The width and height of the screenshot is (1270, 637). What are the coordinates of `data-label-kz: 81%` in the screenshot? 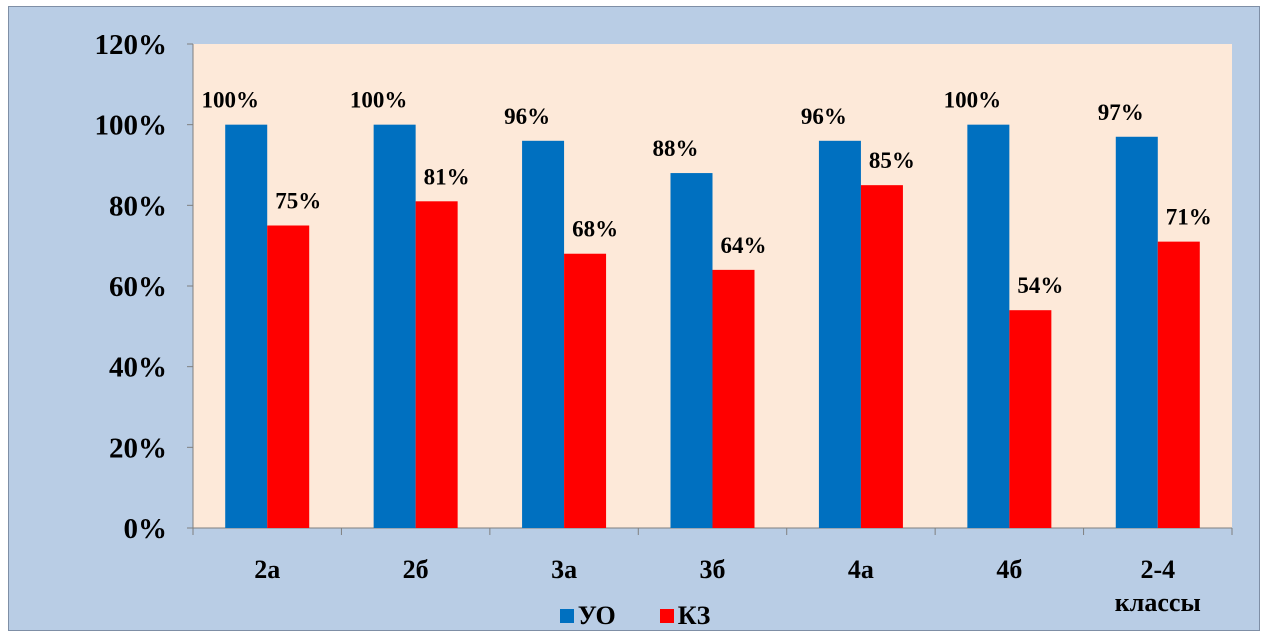 It's located at (447, 176).